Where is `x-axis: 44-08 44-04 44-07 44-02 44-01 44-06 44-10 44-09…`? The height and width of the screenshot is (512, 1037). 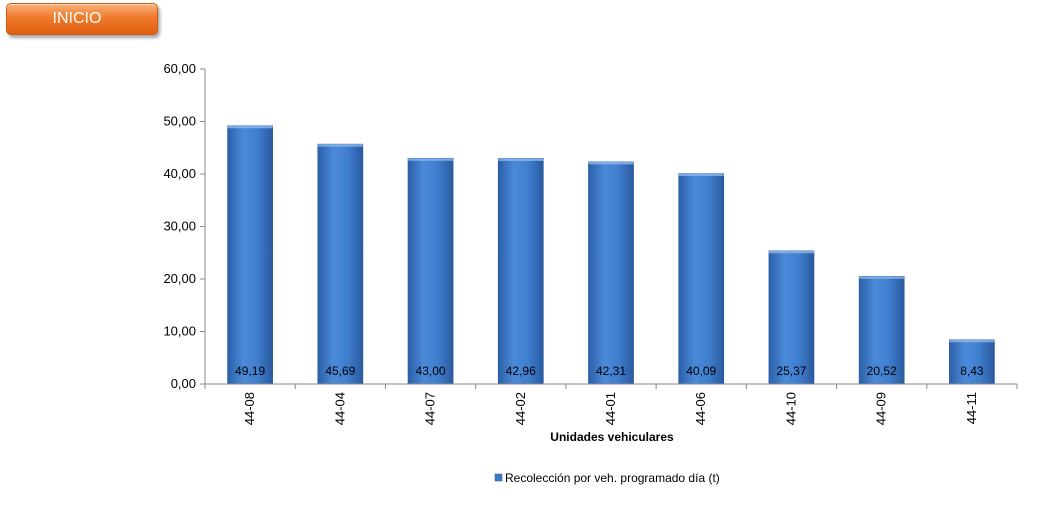 x-axis: 44-08 44-04 44-07 44-02 44-01 44-06 44-10 44-09… is located at coordinates (611, 404).